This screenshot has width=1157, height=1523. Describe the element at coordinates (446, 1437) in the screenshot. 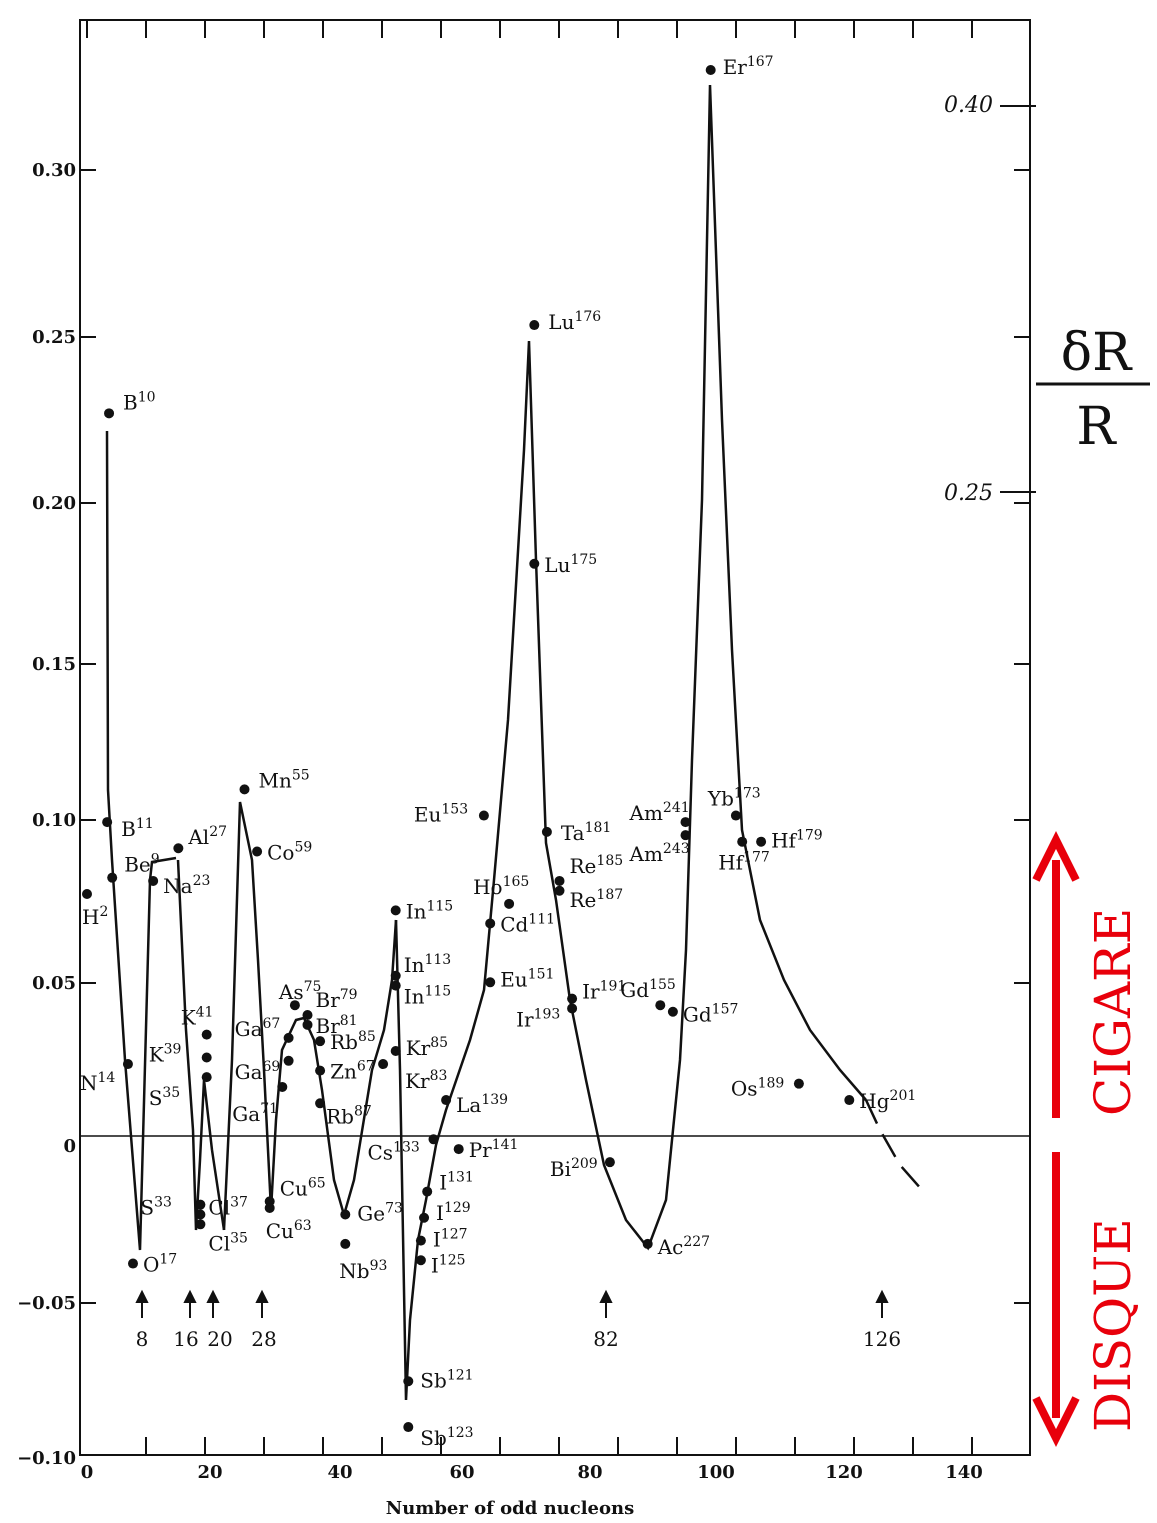

I see `point-label-sb-123: Sb123` at that location.